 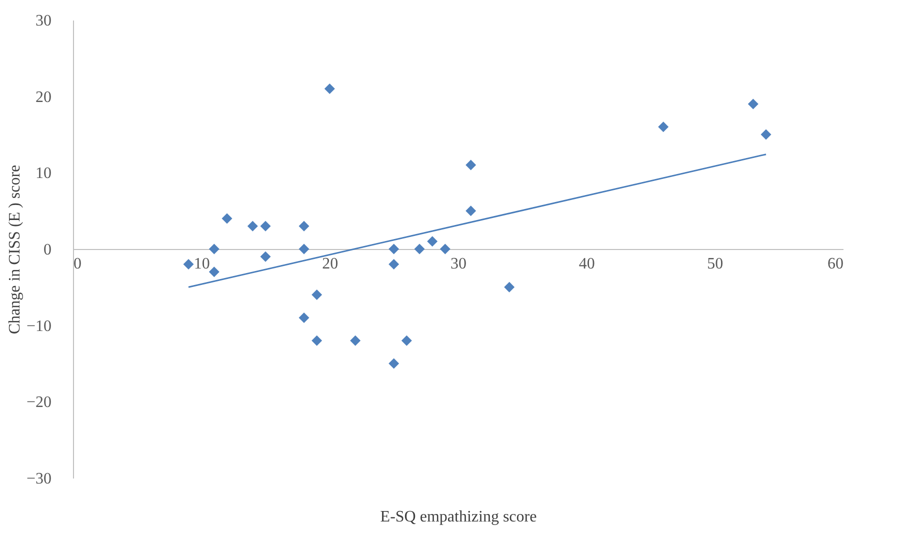 I want to click on y-tick-label: 0, so click(x=48, y=250).